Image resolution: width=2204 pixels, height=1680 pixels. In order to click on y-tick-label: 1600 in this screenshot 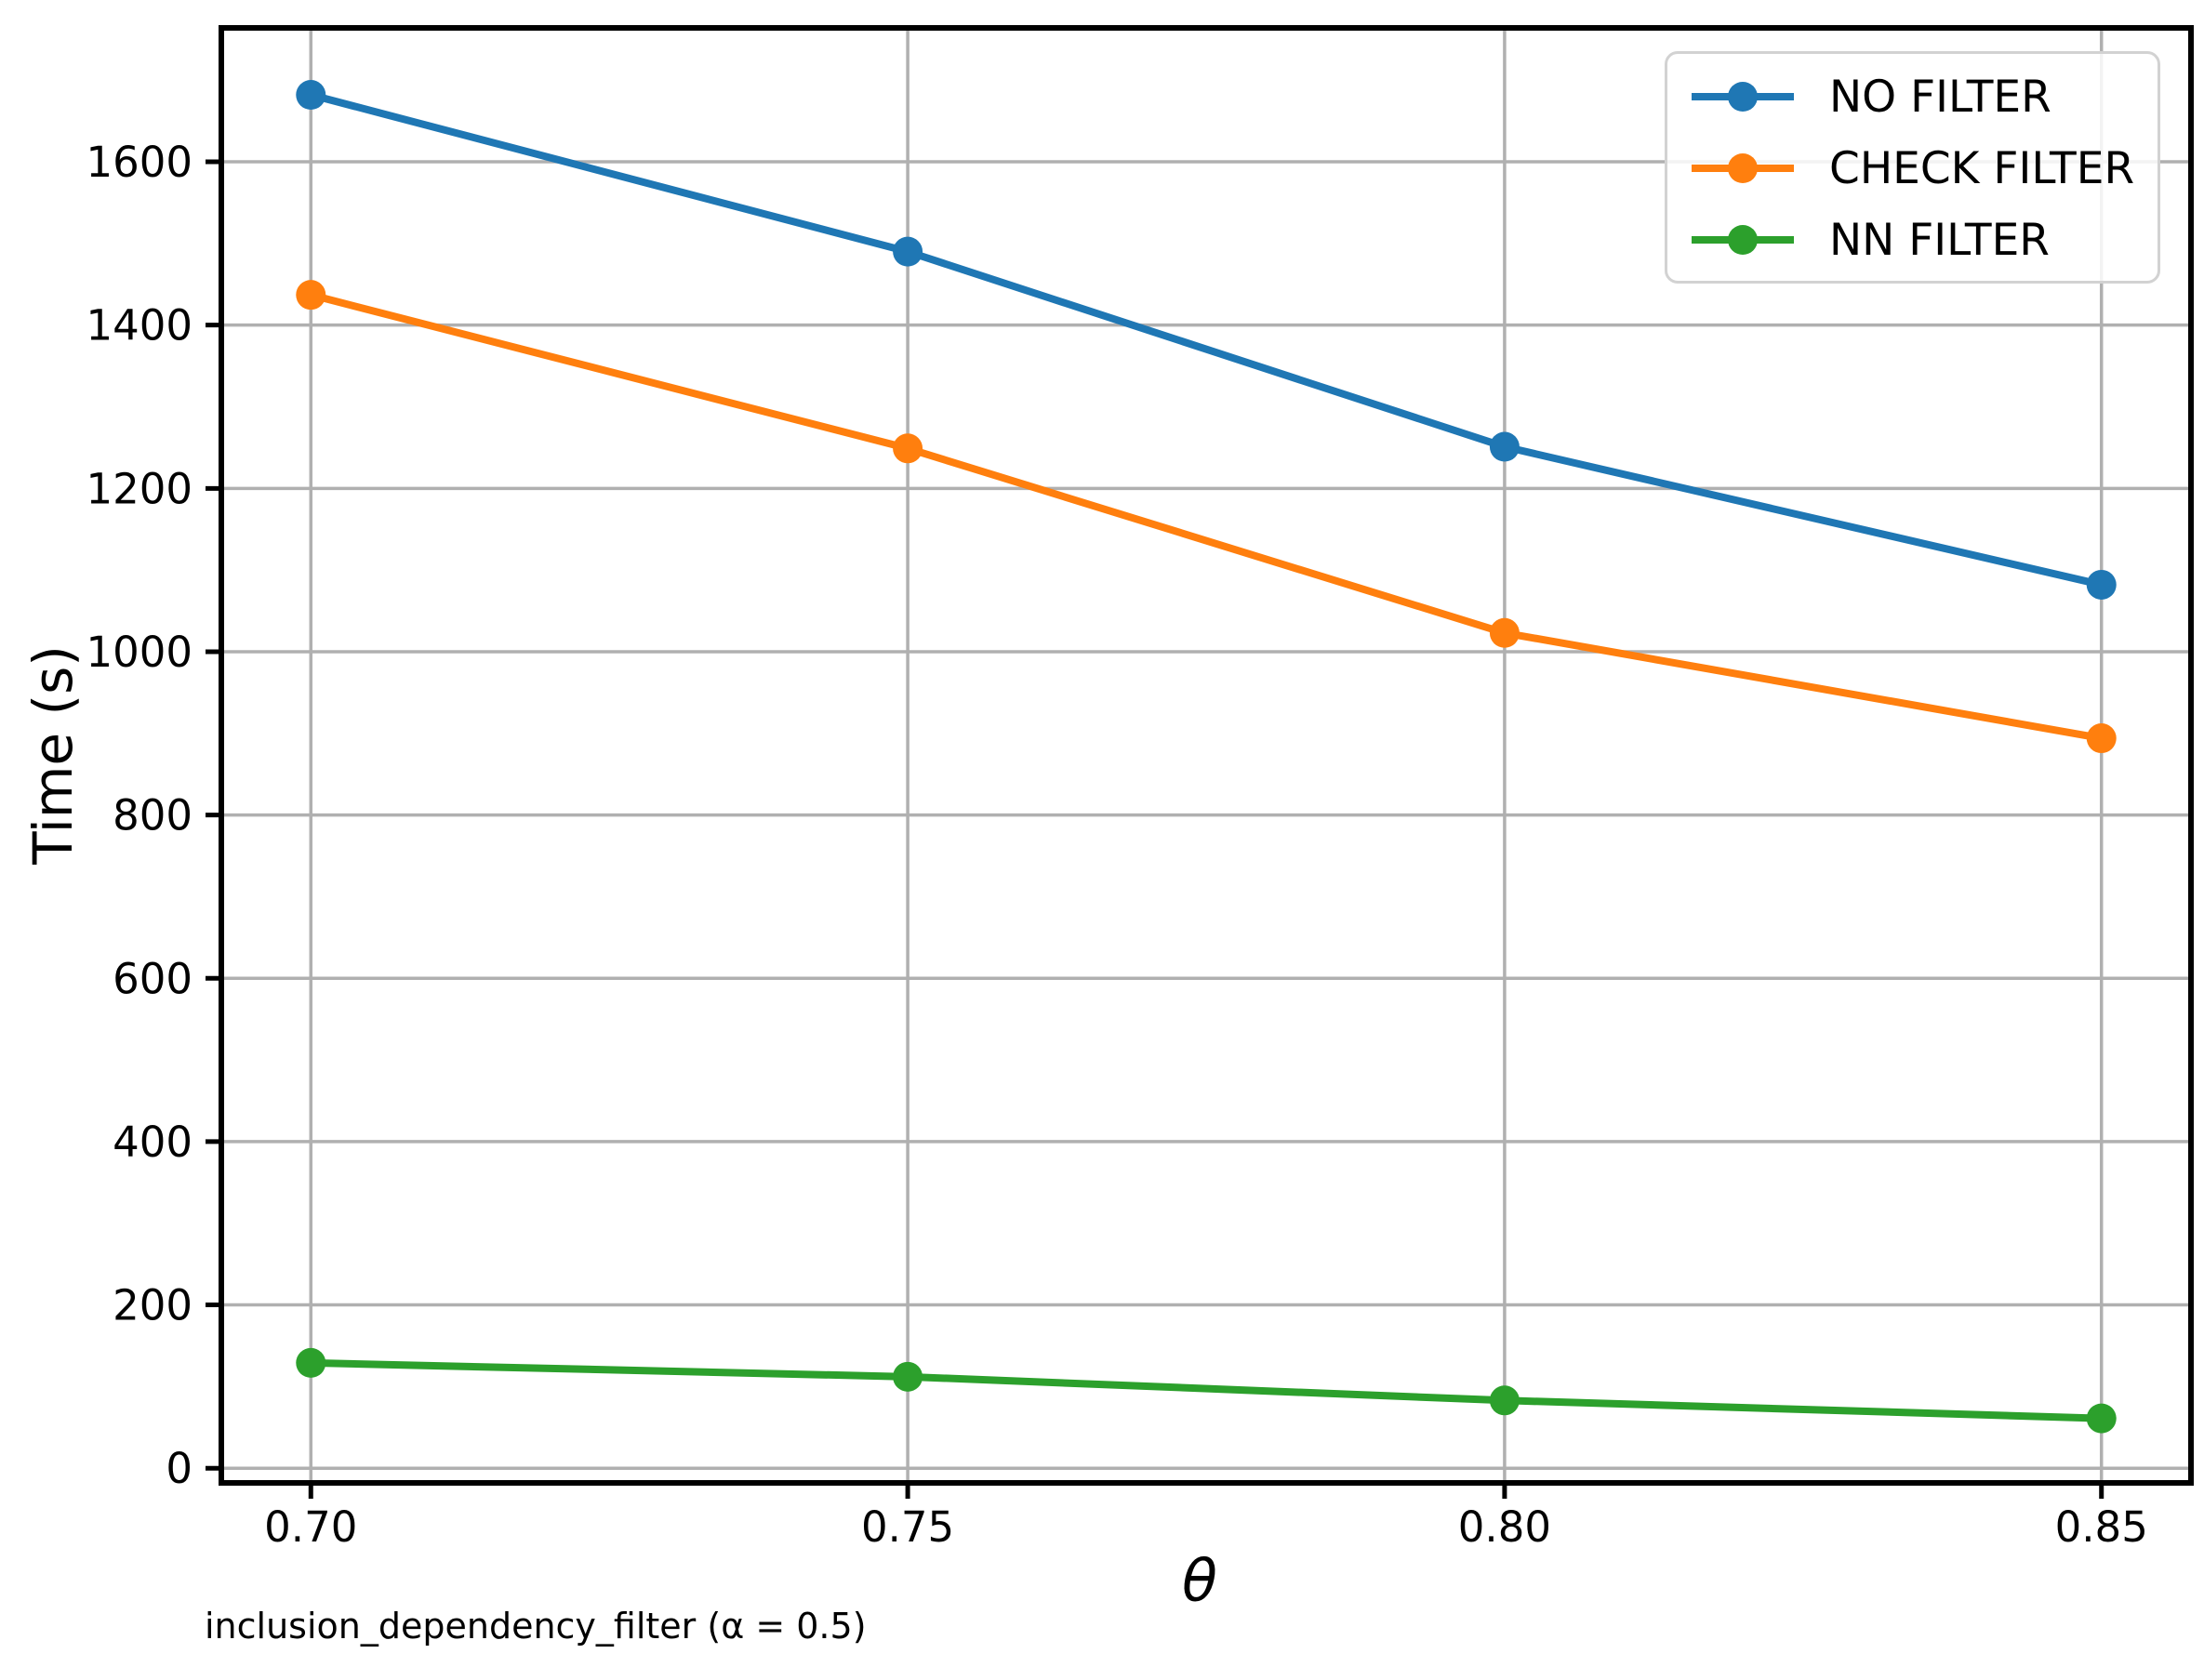, I will do `click(139, 162)`.